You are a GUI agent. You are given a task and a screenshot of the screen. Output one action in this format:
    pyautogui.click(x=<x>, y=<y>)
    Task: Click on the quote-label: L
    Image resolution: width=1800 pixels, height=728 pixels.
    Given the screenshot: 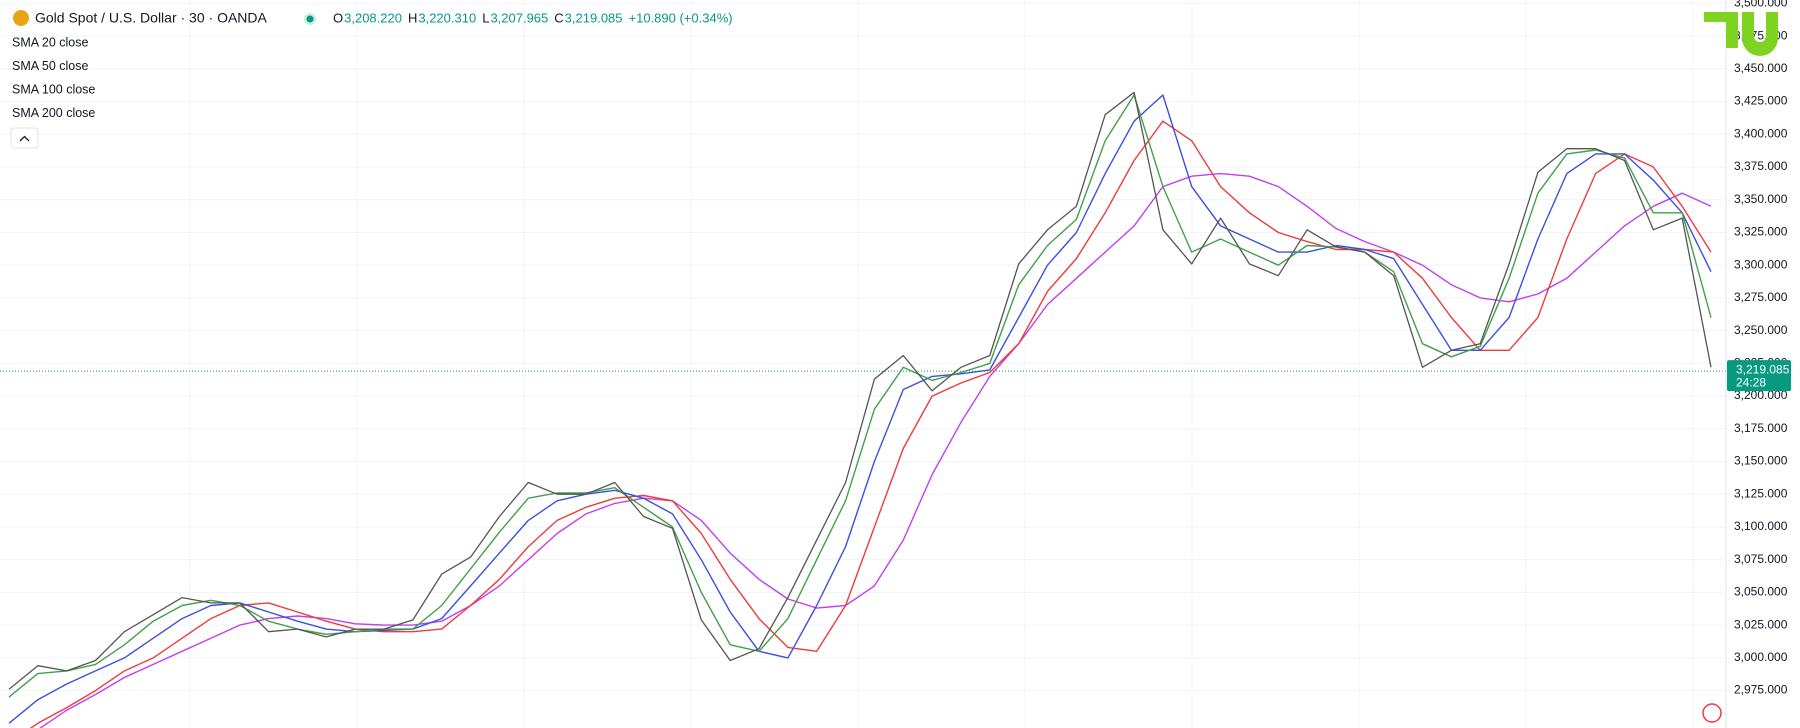 What is the action you would take?
    pyautogui.click(x=485, y=17)
    